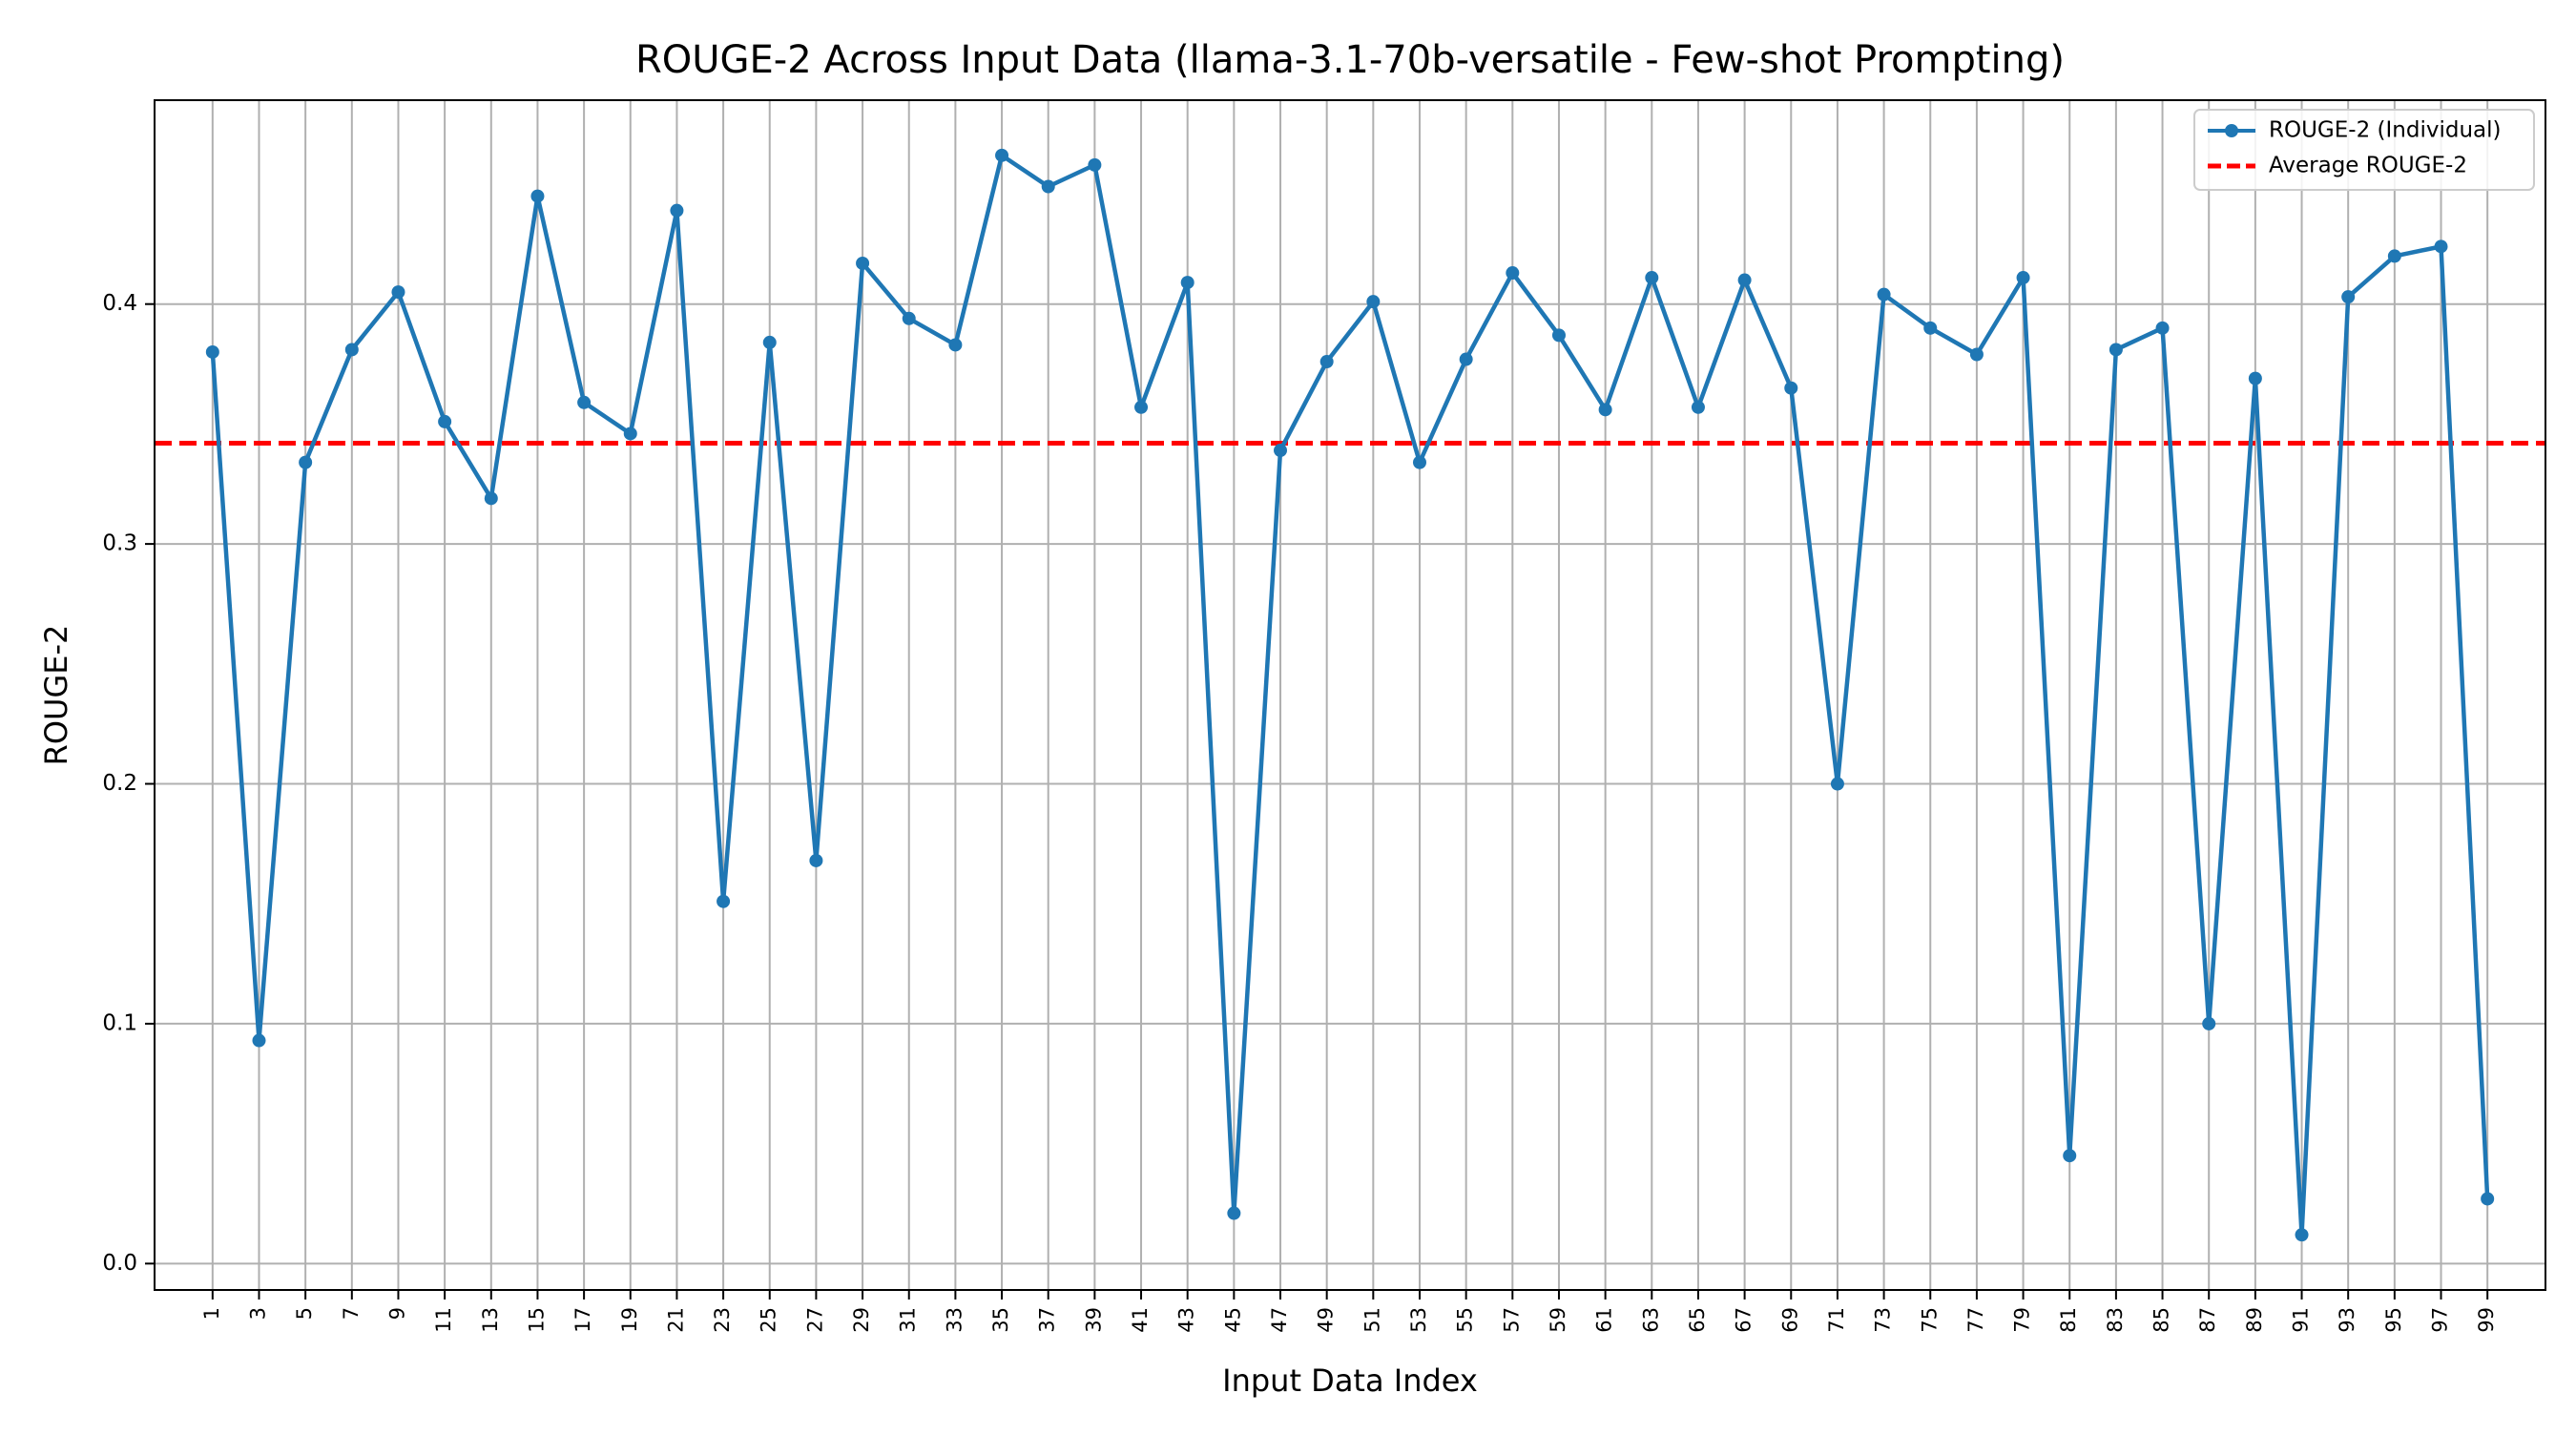 The width and height of the screenshot is (2576, 1435). What do you see at coordinates (1789, 1320) in the screenshot?
I see `x-tick-label: 69` at bounding box center [1789, 1320].